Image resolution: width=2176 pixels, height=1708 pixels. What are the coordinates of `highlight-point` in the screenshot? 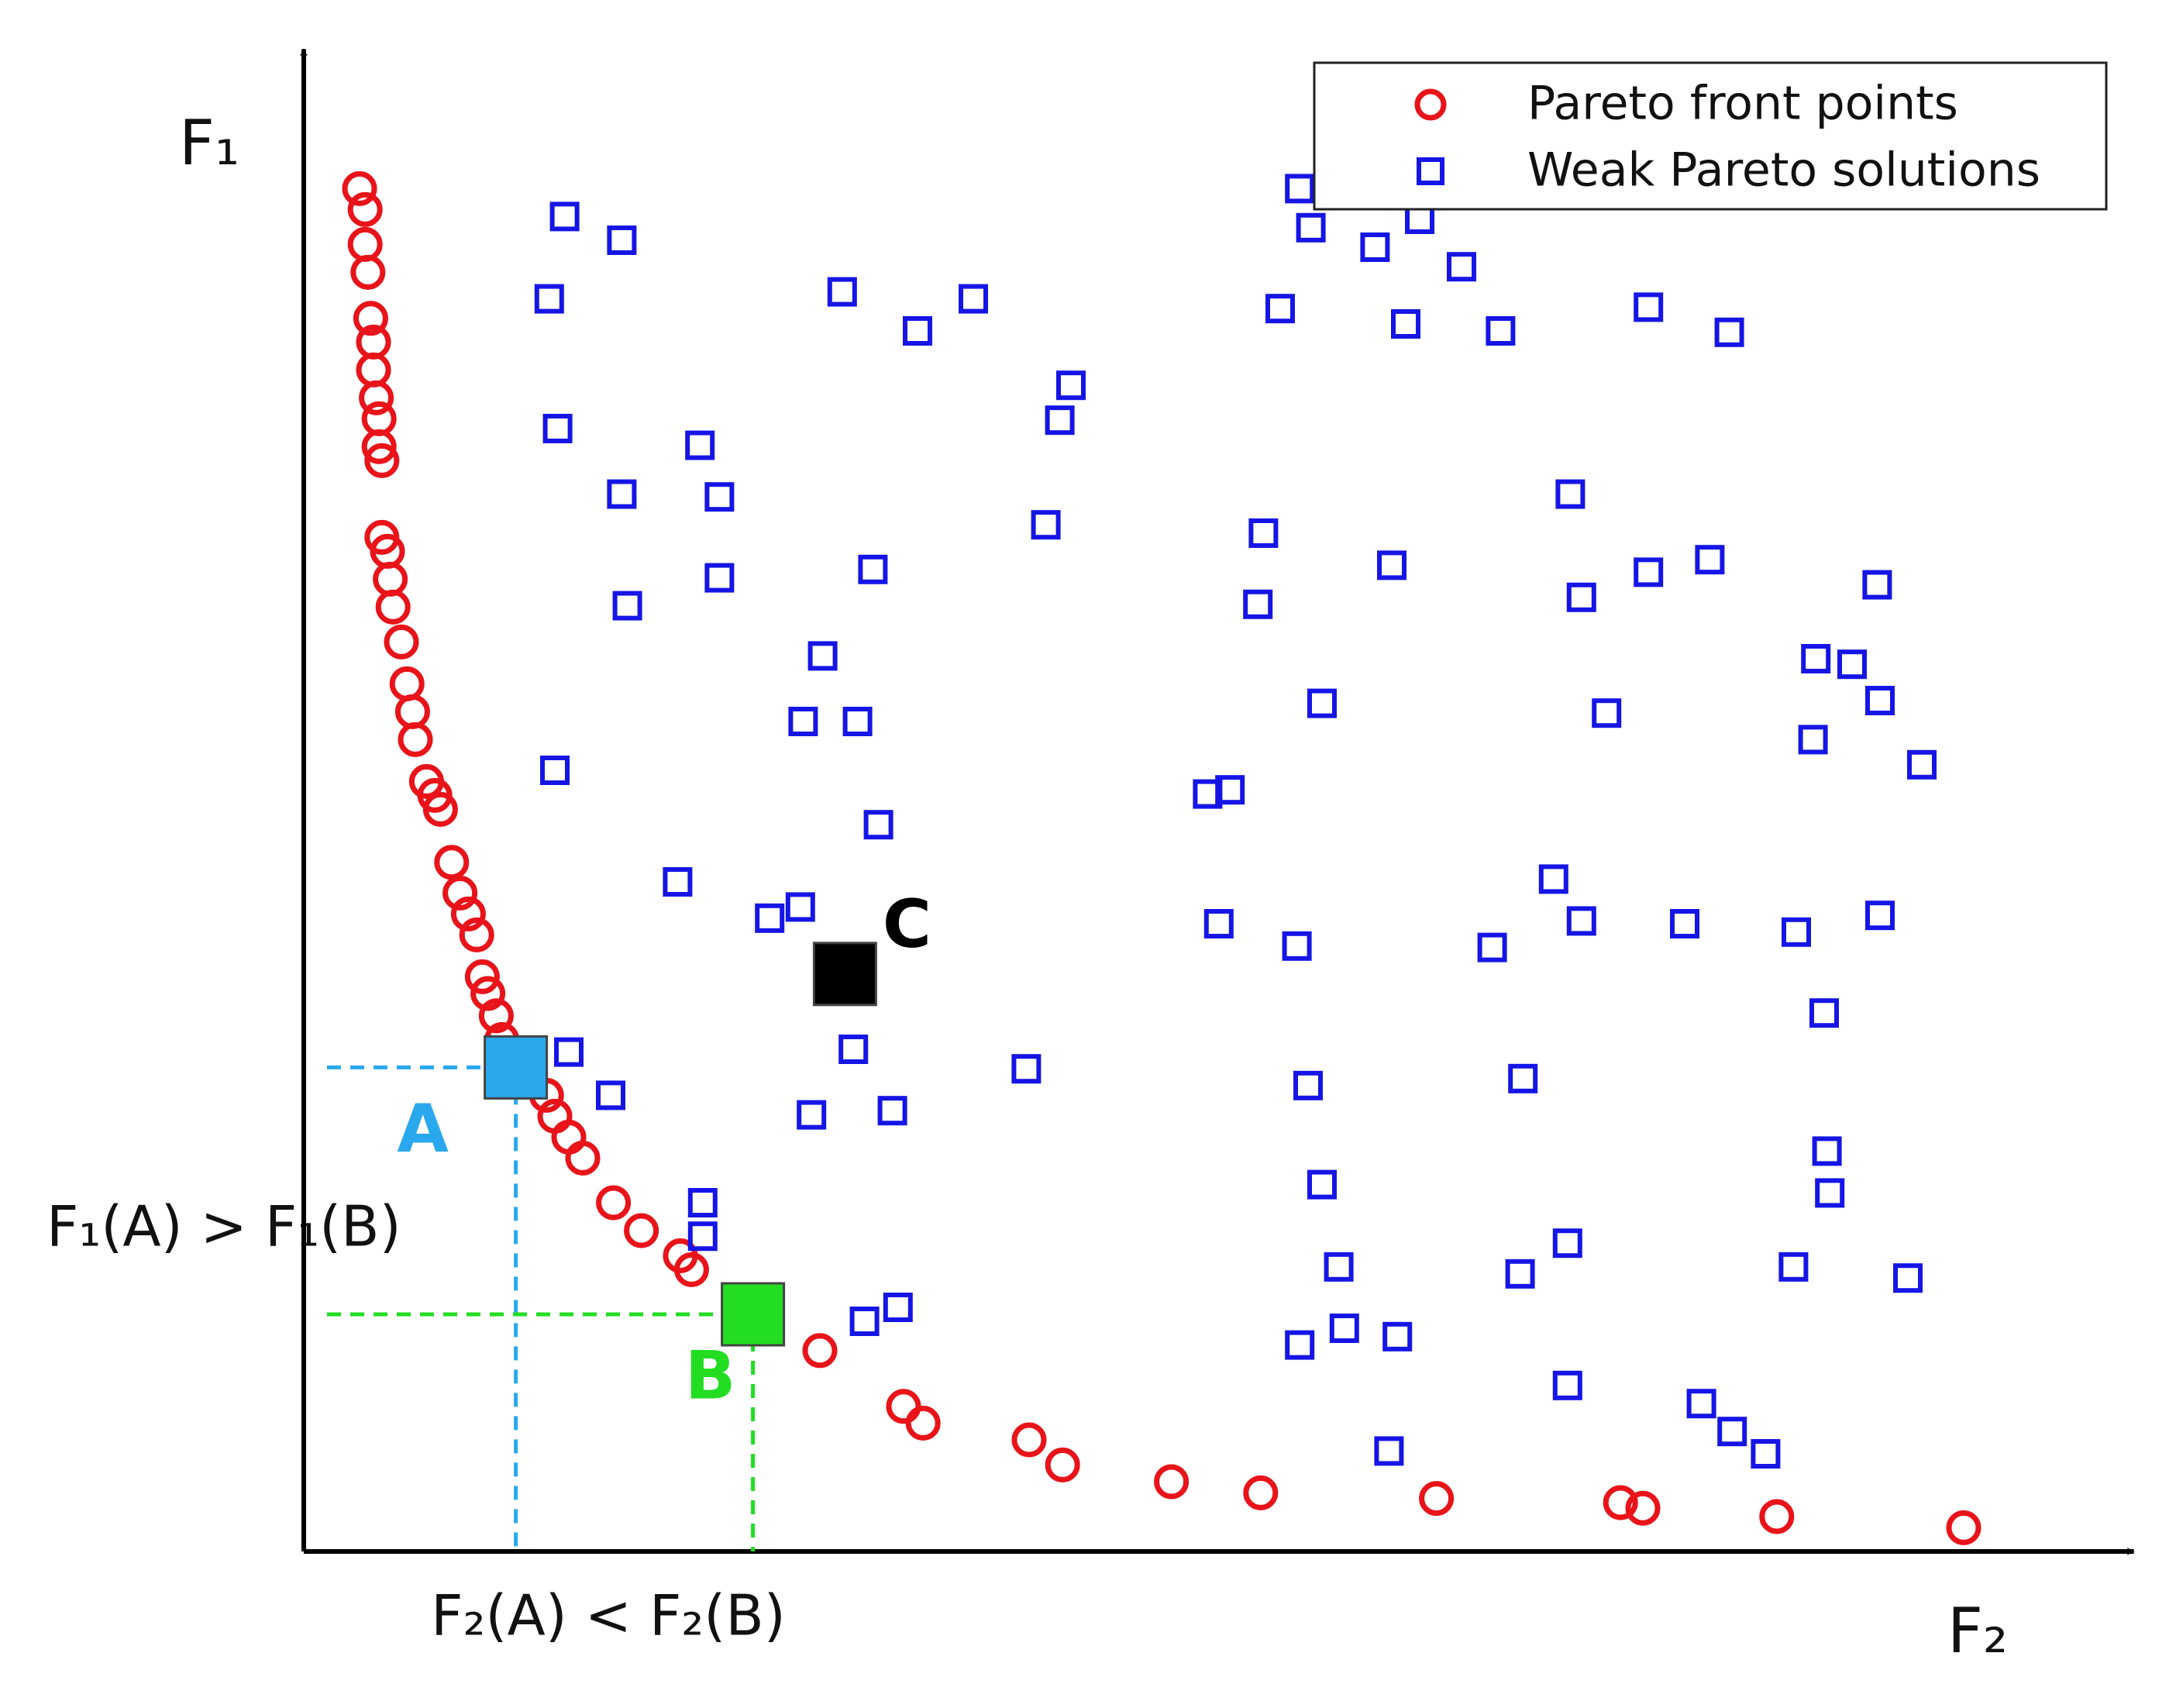 It's located at (845, 975).